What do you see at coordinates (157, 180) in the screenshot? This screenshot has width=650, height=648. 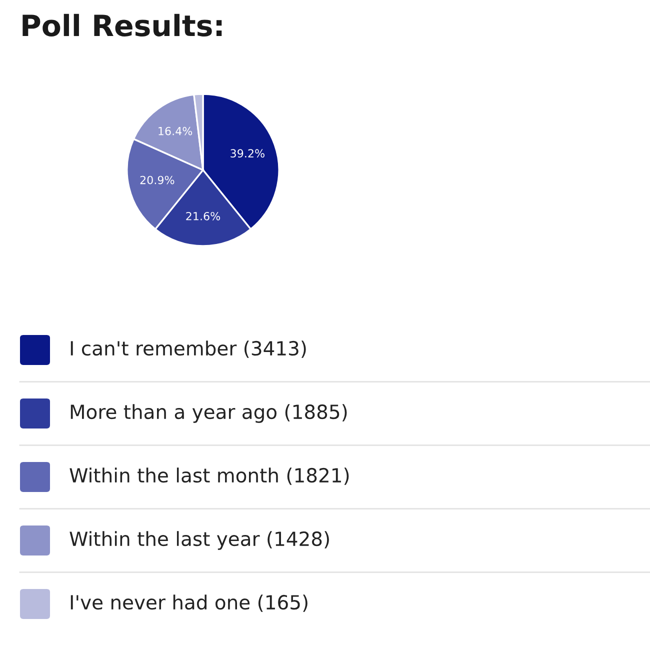 I see `data-label: 20.9%` at bounding box center [157, 180].